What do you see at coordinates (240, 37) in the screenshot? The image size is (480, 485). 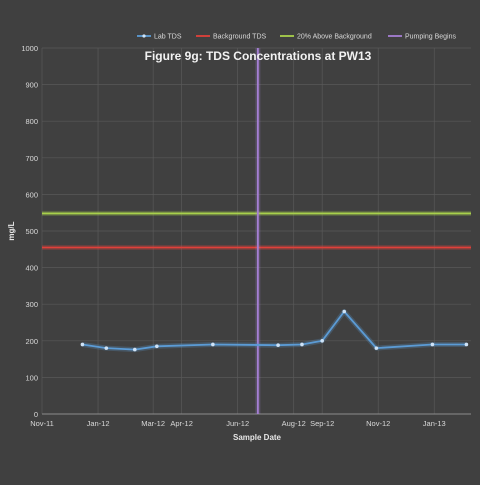 I see `legend-label: Background TDS` at bounding box center [240, 37].